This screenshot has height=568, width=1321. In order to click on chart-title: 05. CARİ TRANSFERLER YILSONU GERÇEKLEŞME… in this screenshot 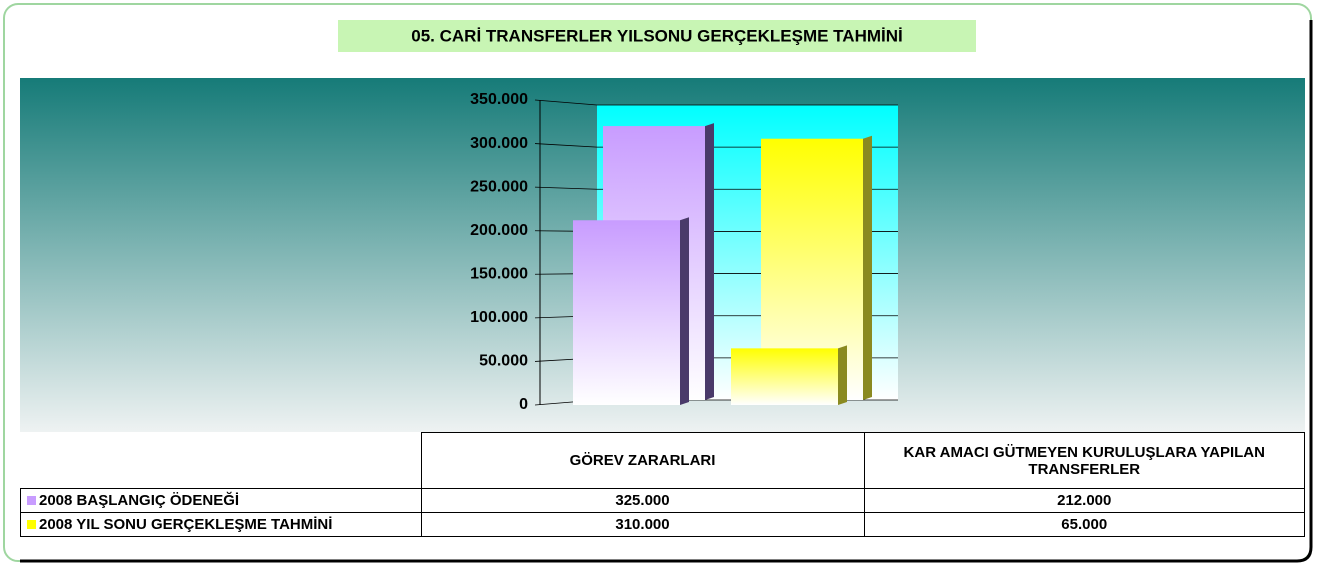, I will do `click(656, 35)`.